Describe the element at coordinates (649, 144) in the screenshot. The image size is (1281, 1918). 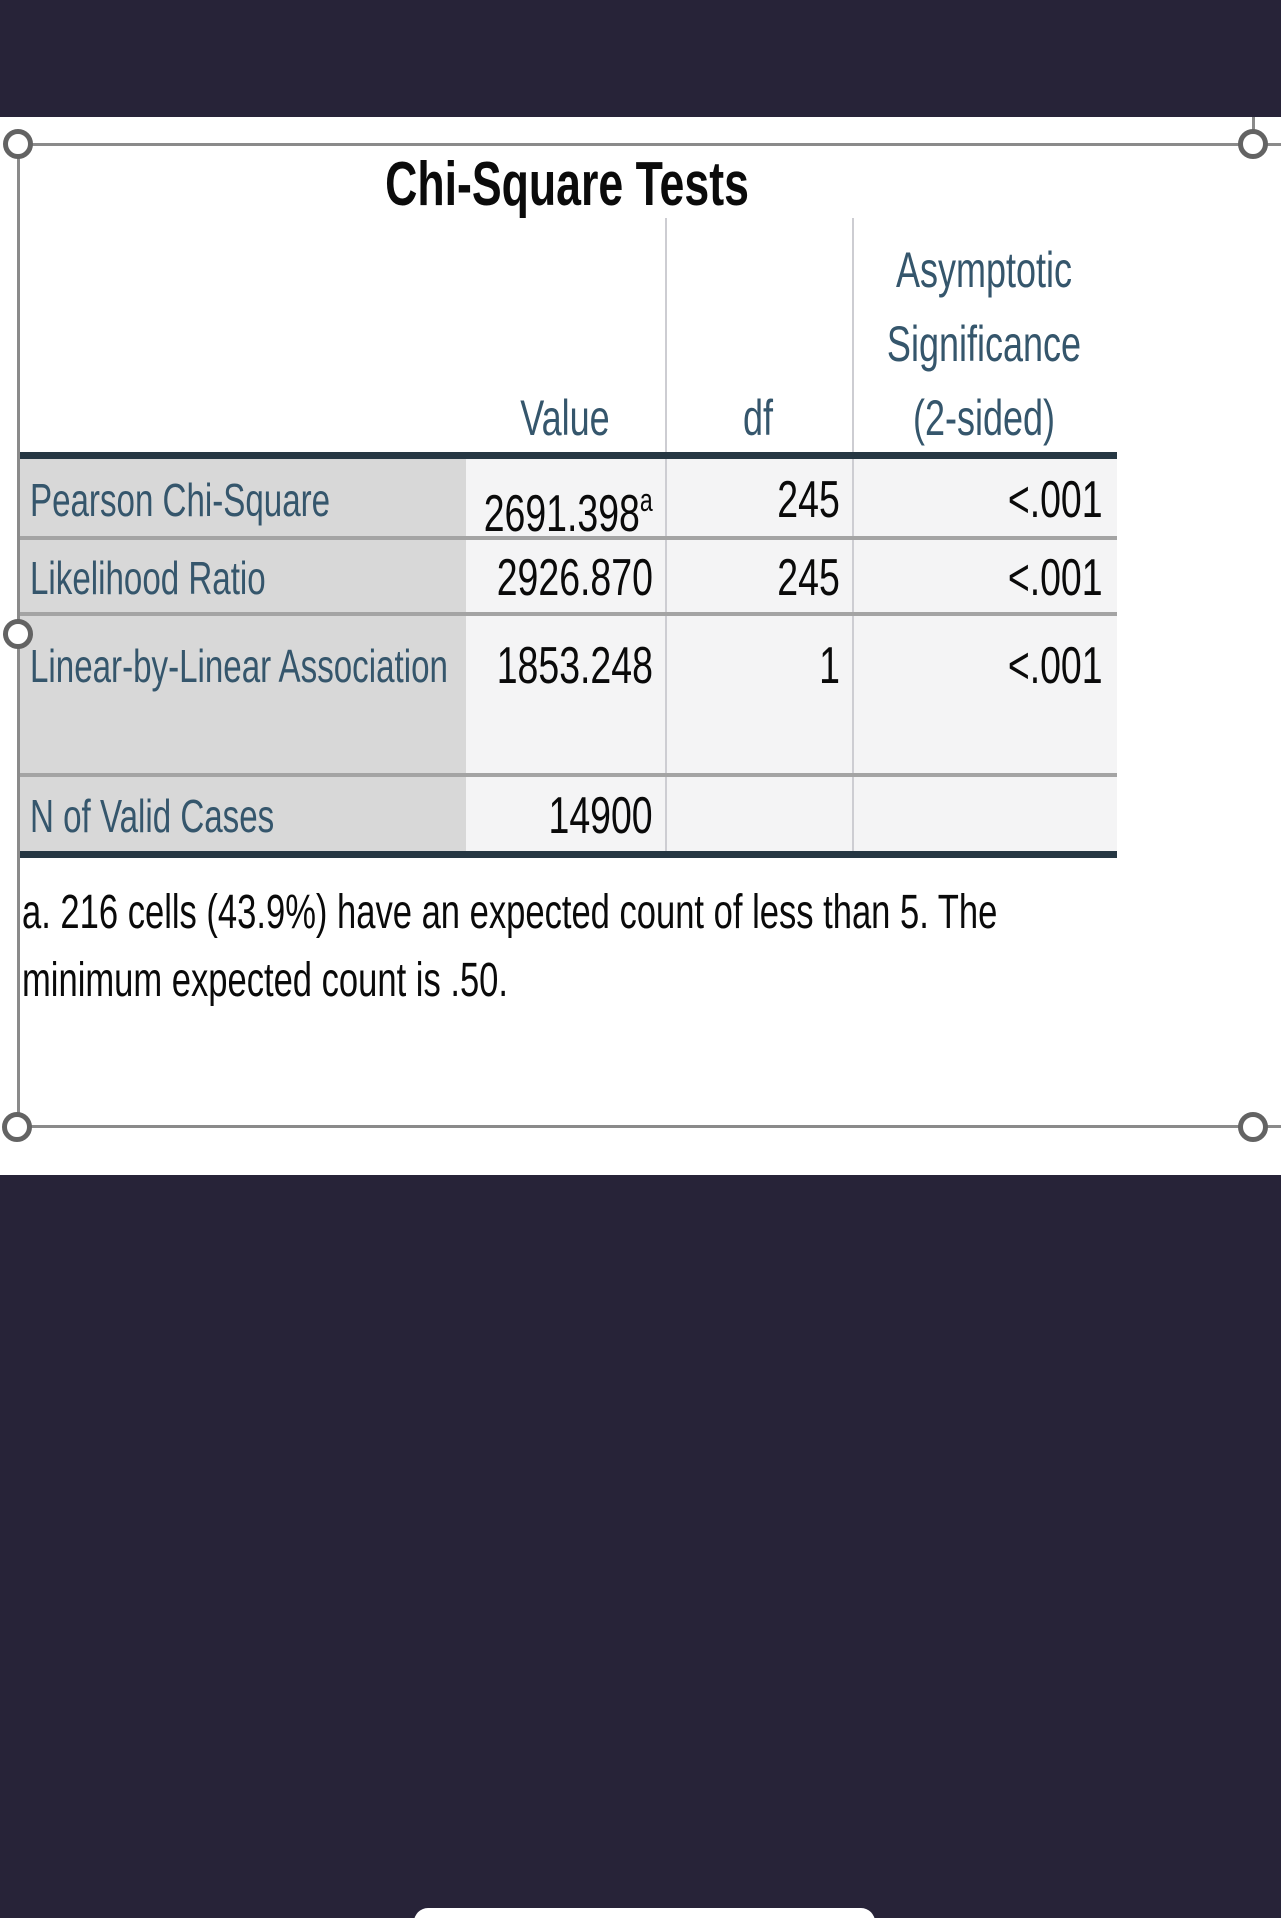
I see `selection-top-edge` at that location.